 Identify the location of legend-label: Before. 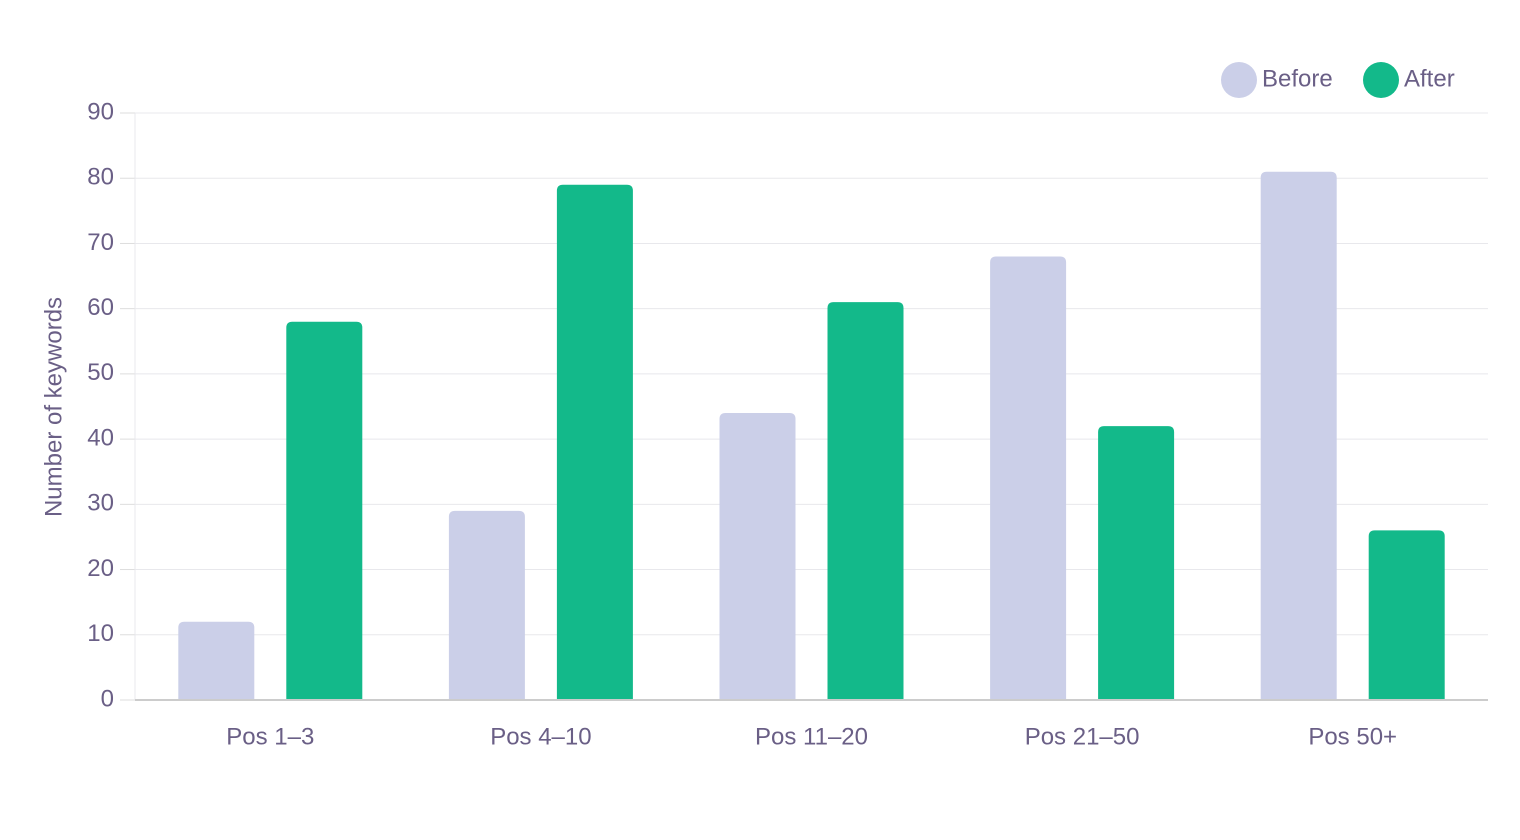
(1297, 78).